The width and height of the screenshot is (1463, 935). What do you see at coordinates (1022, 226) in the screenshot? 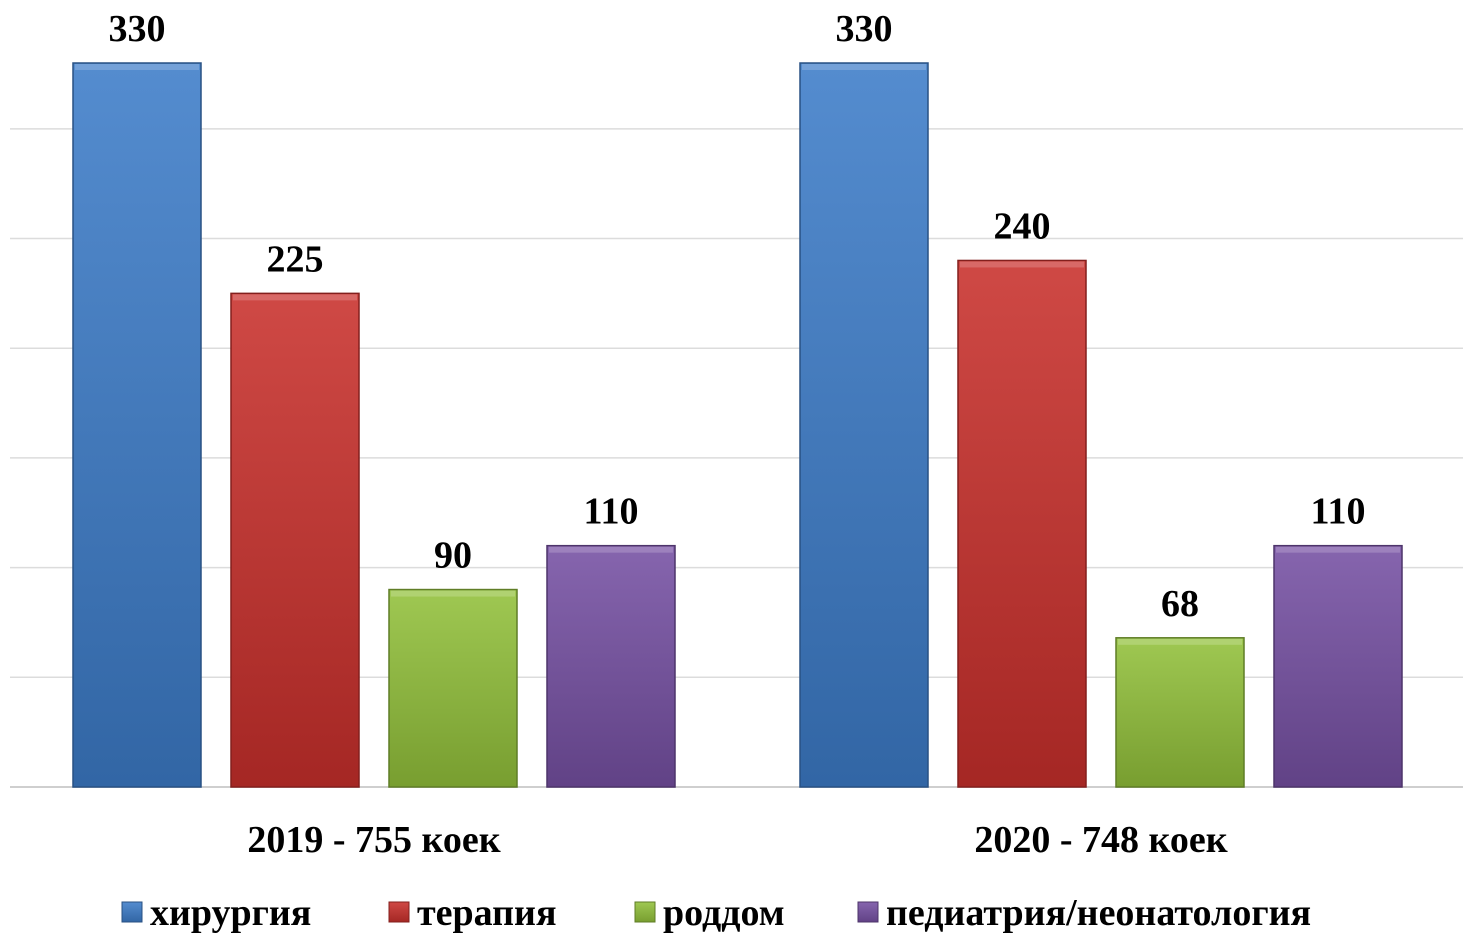
I see `data-label-терапия-2: 240` at bounding box center [1022, 226].